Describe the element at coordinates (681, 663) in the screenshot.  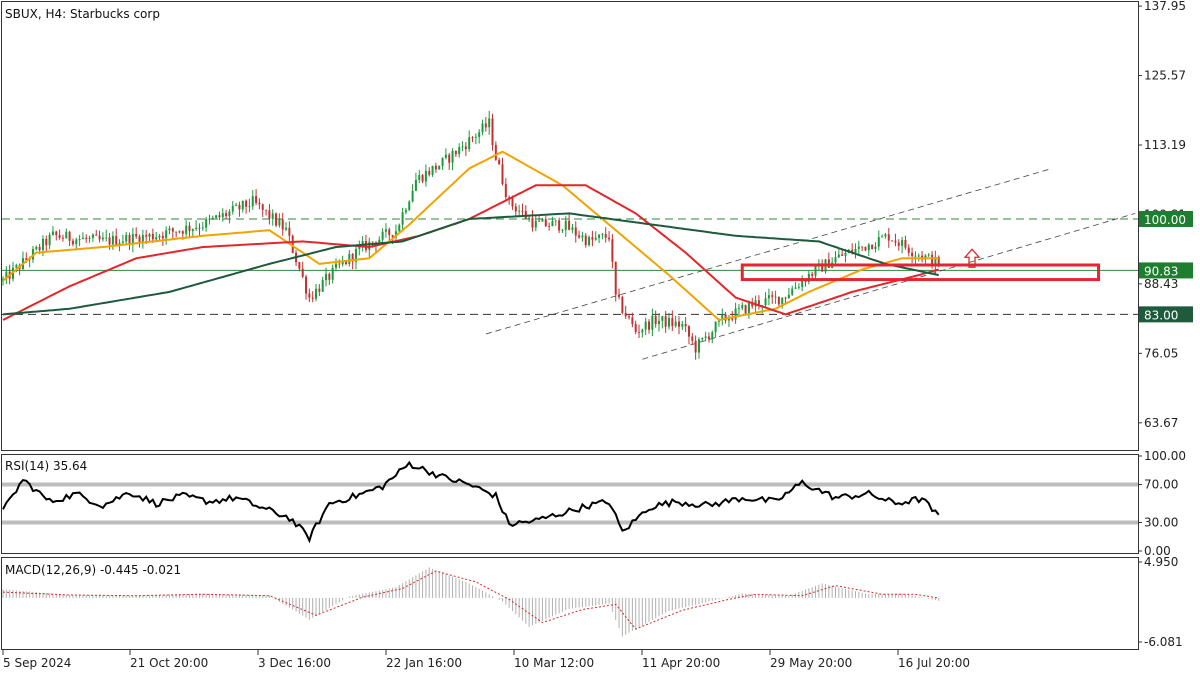
I see `x-tick-label: 11 Apr 20:00` at that location.